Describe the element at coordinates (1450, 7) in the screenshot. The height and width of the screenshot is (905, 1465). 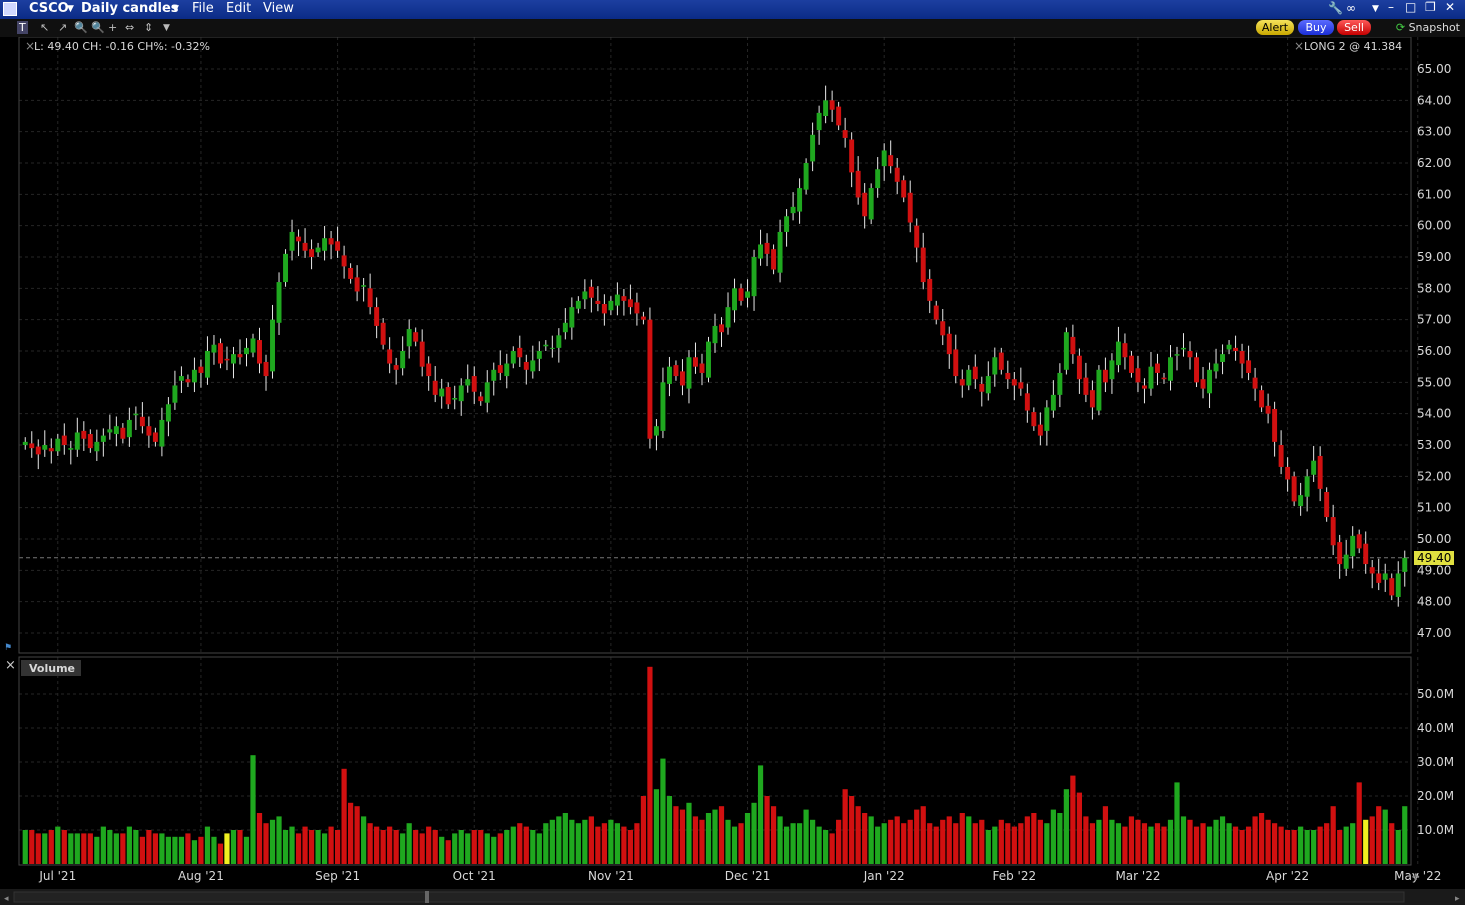
I see `close-icon: ✕` at that location.